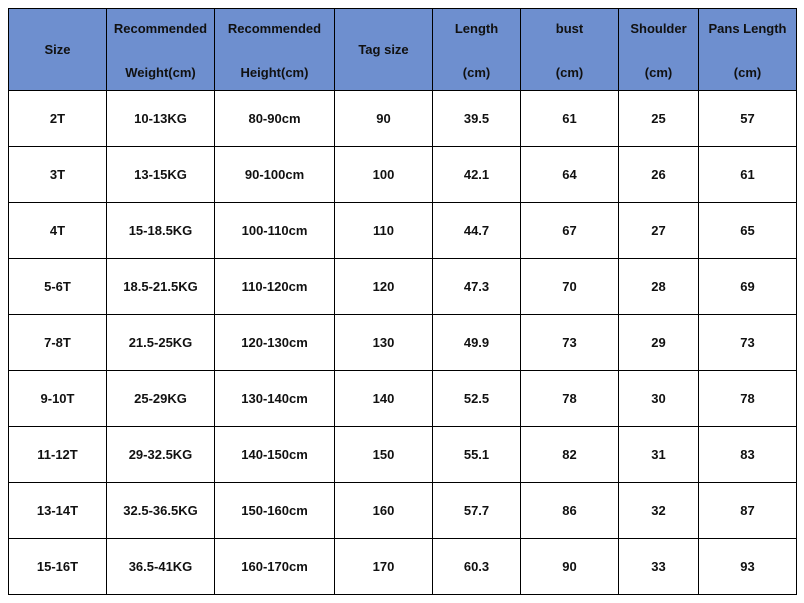  Describe the element at coordinates (160, 286) in the screenshot. I see `table-cell: 18.5-21.5KG` at that location.